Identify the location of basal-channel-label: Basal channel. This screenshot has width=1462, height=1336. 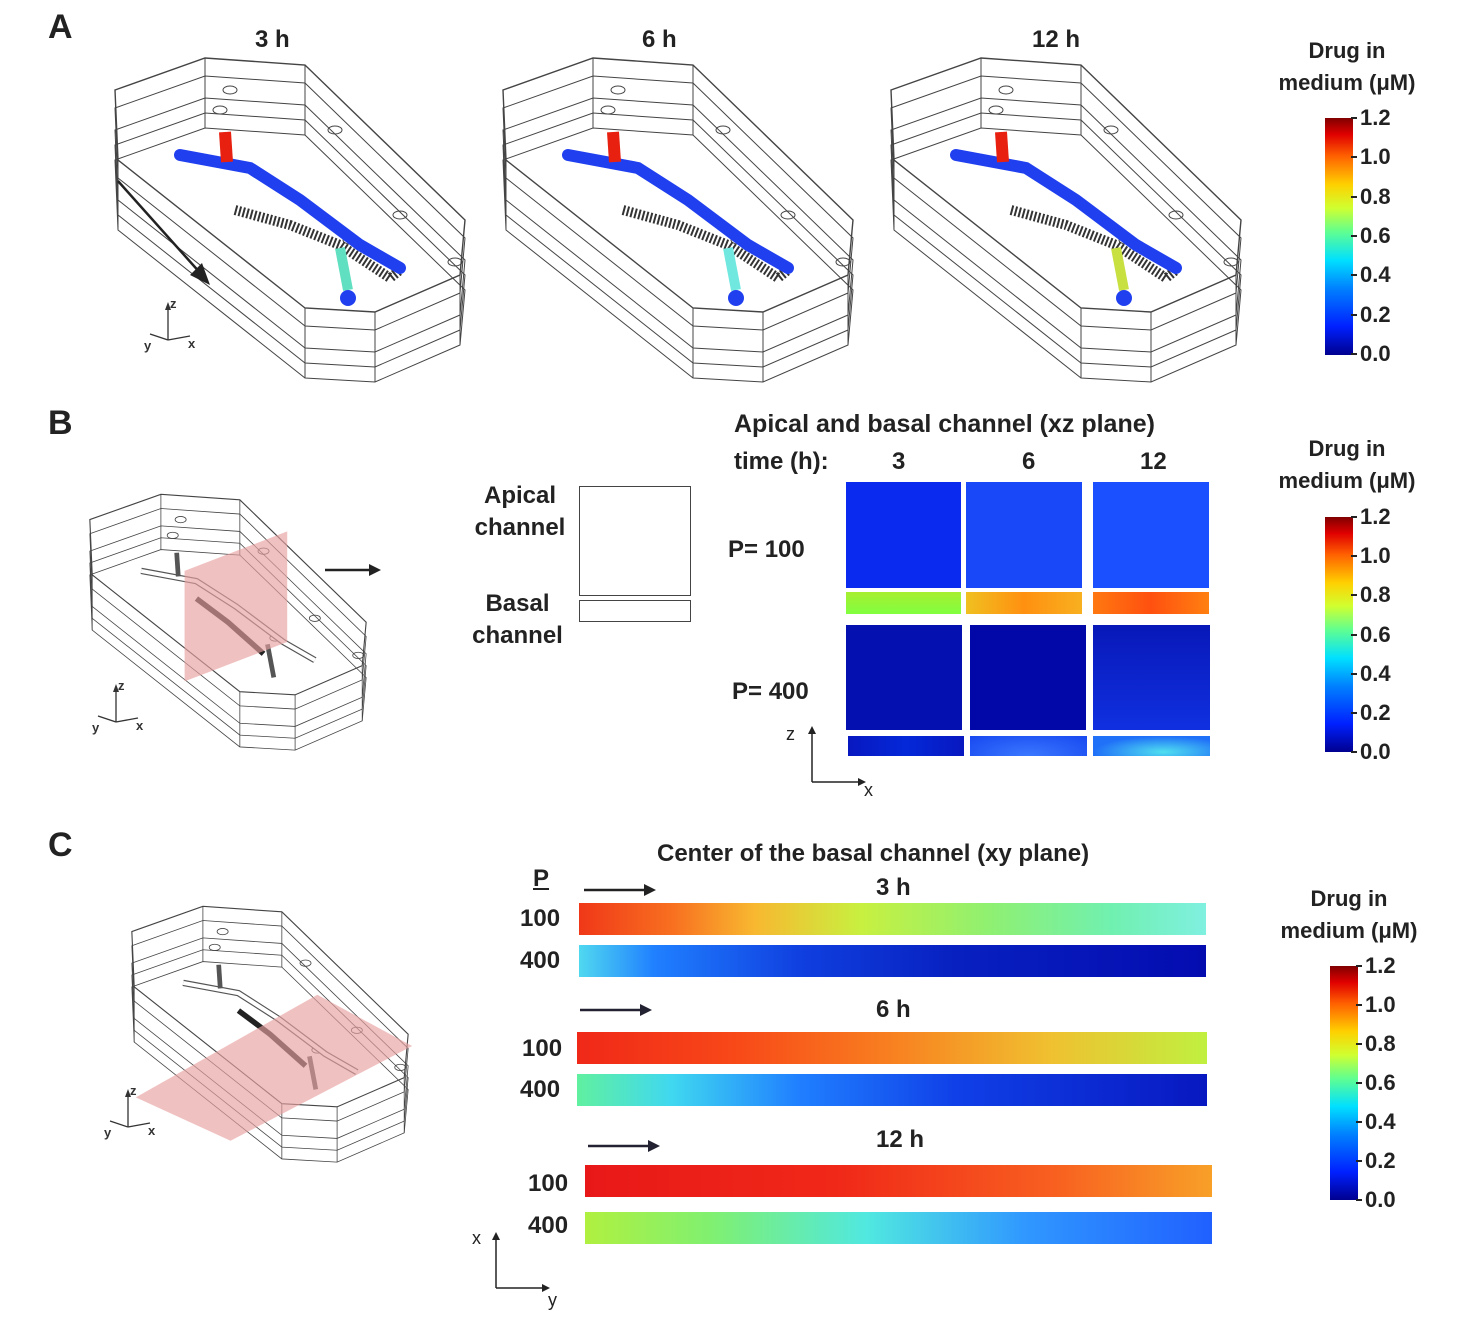
(517, 619).